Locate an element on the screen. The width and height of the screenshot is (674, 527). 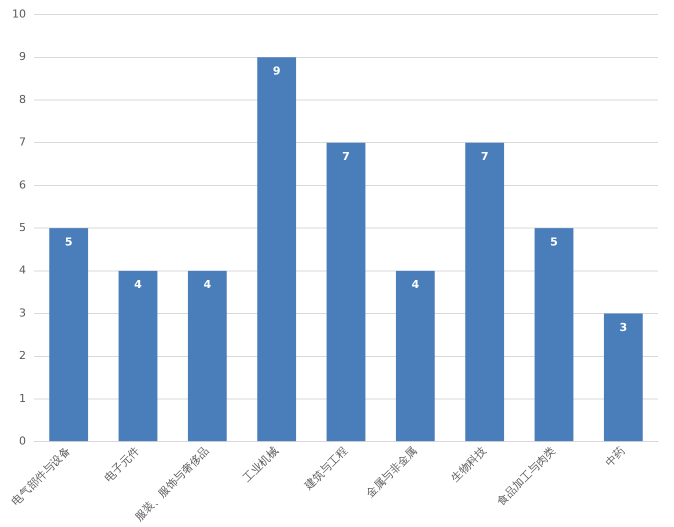
y-tick-label: 4 is located at coordinates (22, 270).